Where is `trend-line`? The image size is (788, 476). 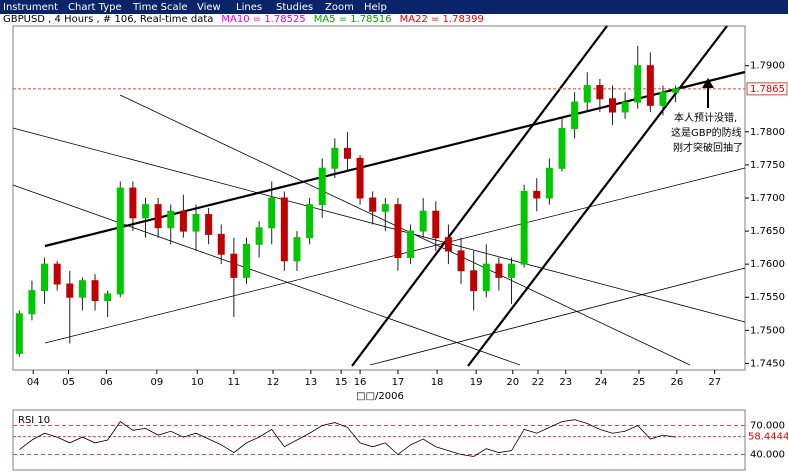 trend-line is located at coordinates (557, 316).